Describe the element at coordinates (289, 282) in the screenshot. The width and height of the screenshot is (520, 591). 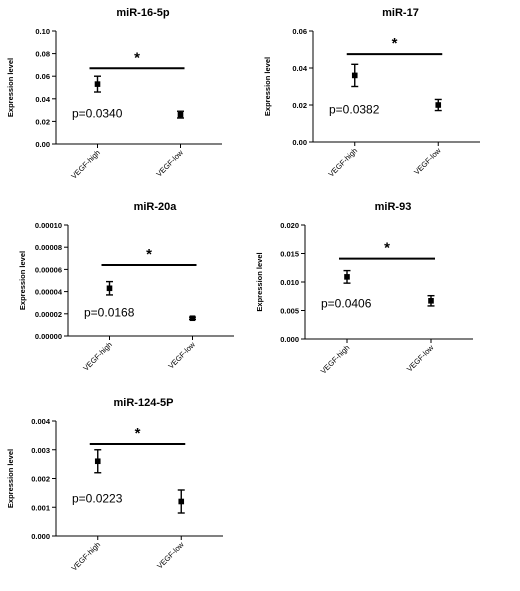
I see `y-tick-label: 0.010` at that location.